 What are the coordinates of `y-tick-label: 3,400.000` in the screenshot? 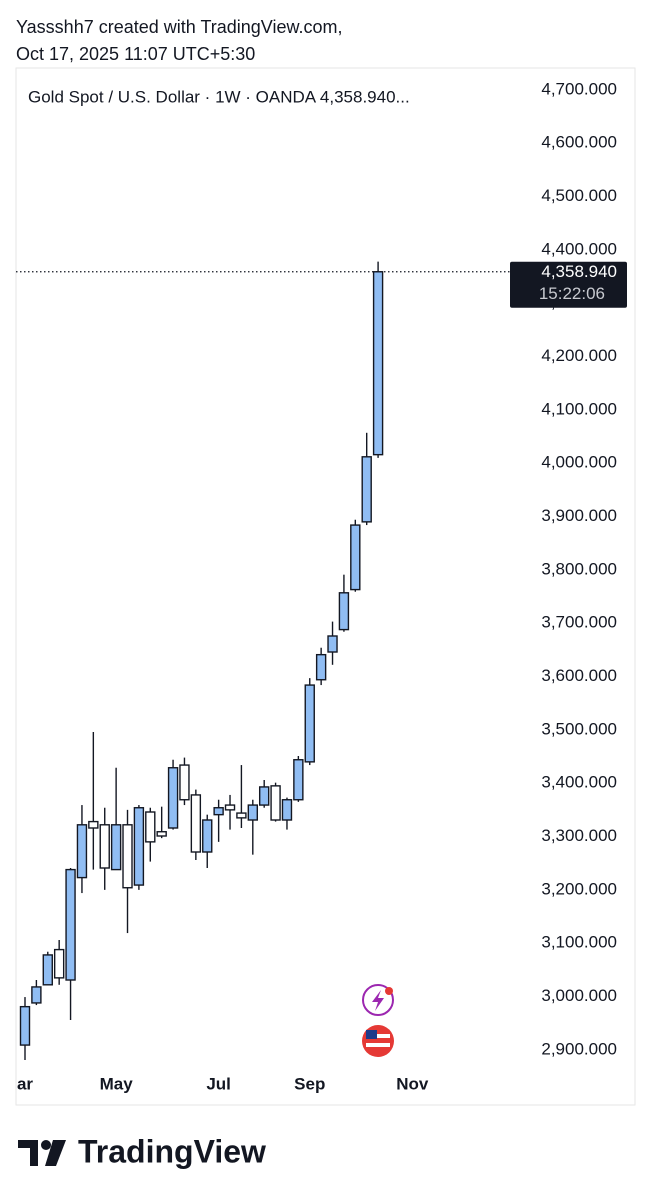 It's located at (579, 782).